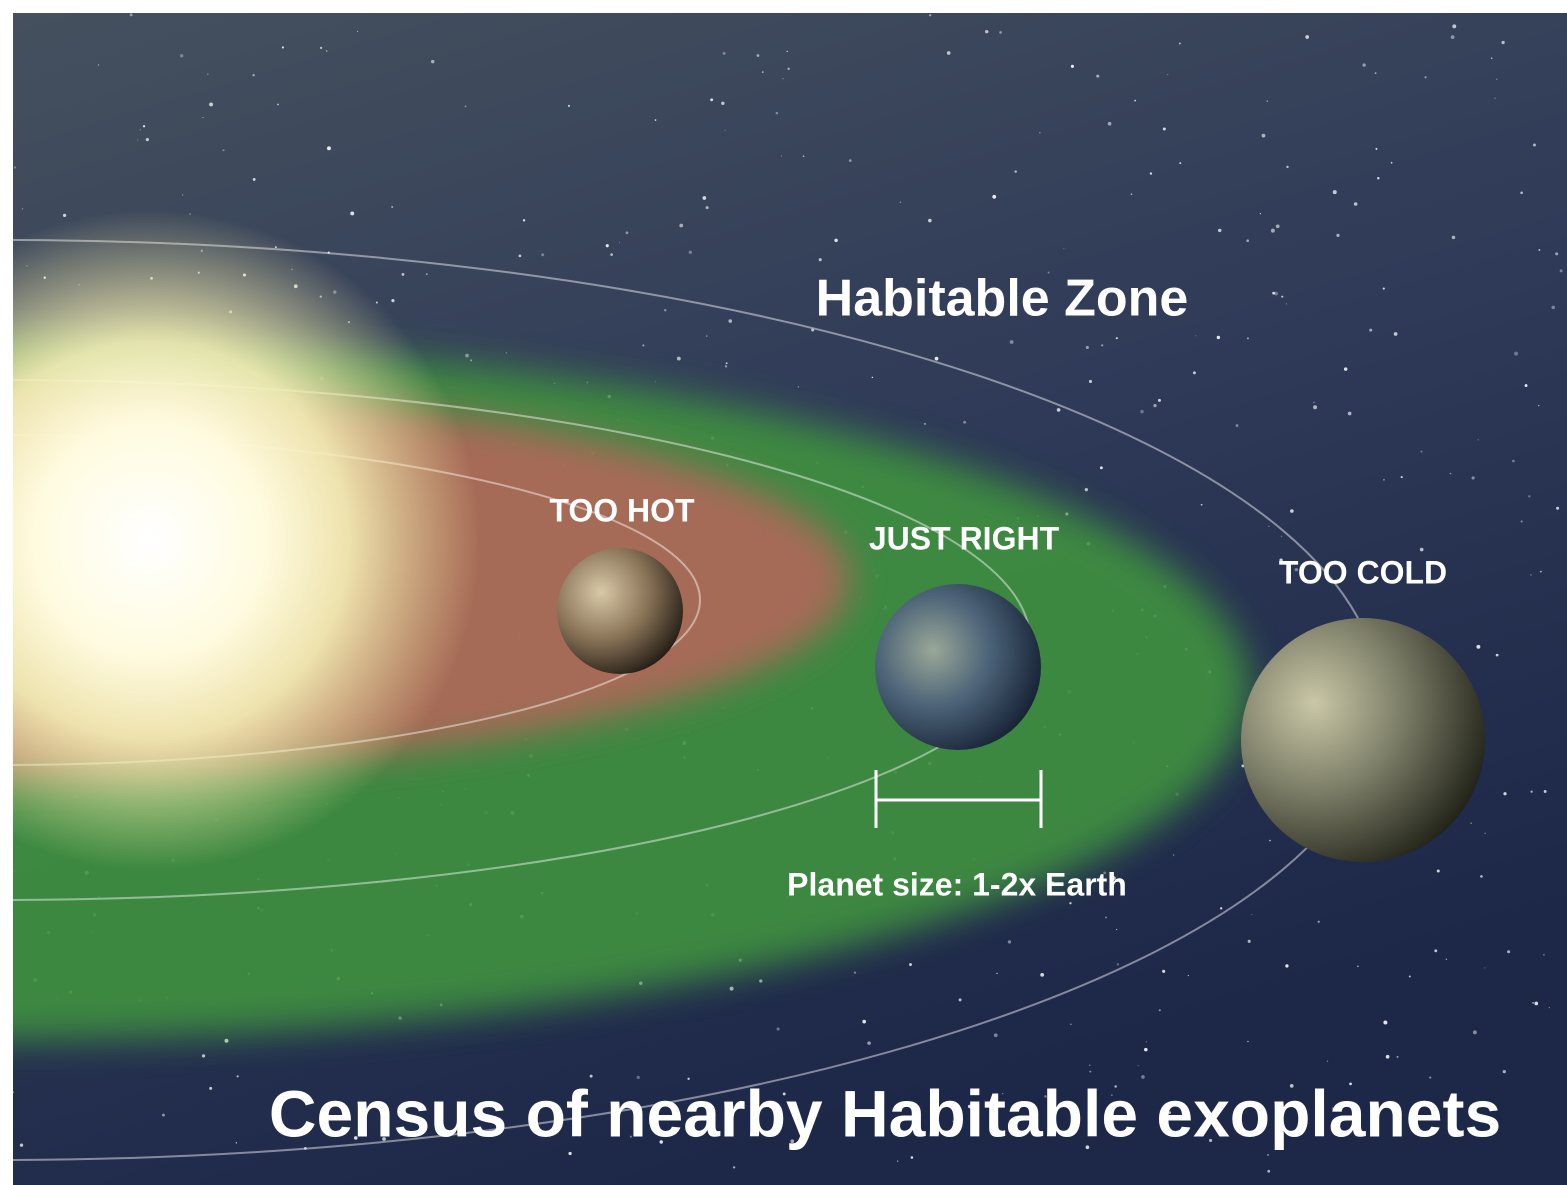 Image resolution: width=1567 pixels, height=1185 pixels. Describe the element at coordinates (885, 1113) in the screenshot. I see `caption: Census of nearby Habitable exoplanets` at that location.